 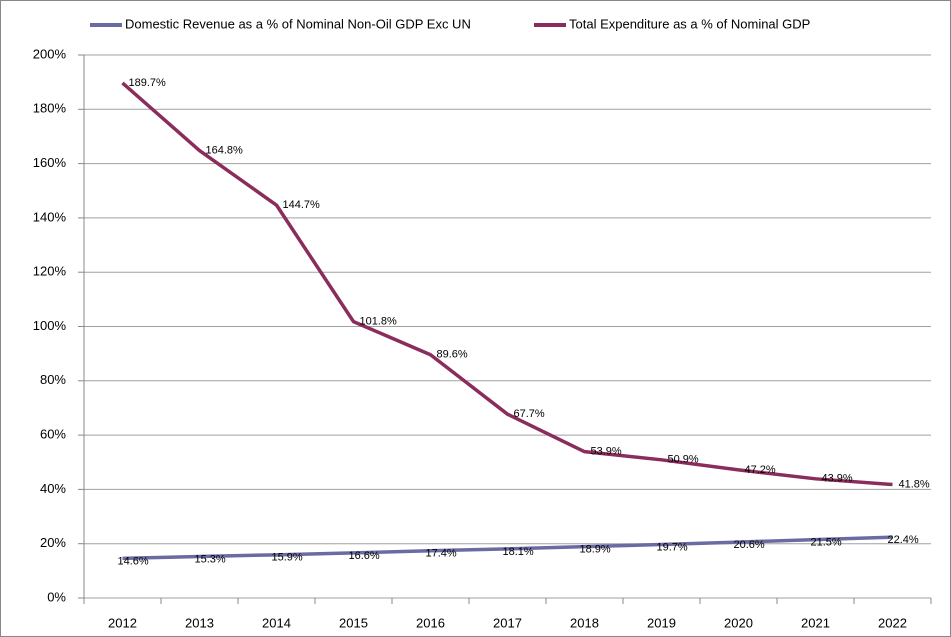 I want to click on y-tick-label: 200%, so click(x=50, y=53).